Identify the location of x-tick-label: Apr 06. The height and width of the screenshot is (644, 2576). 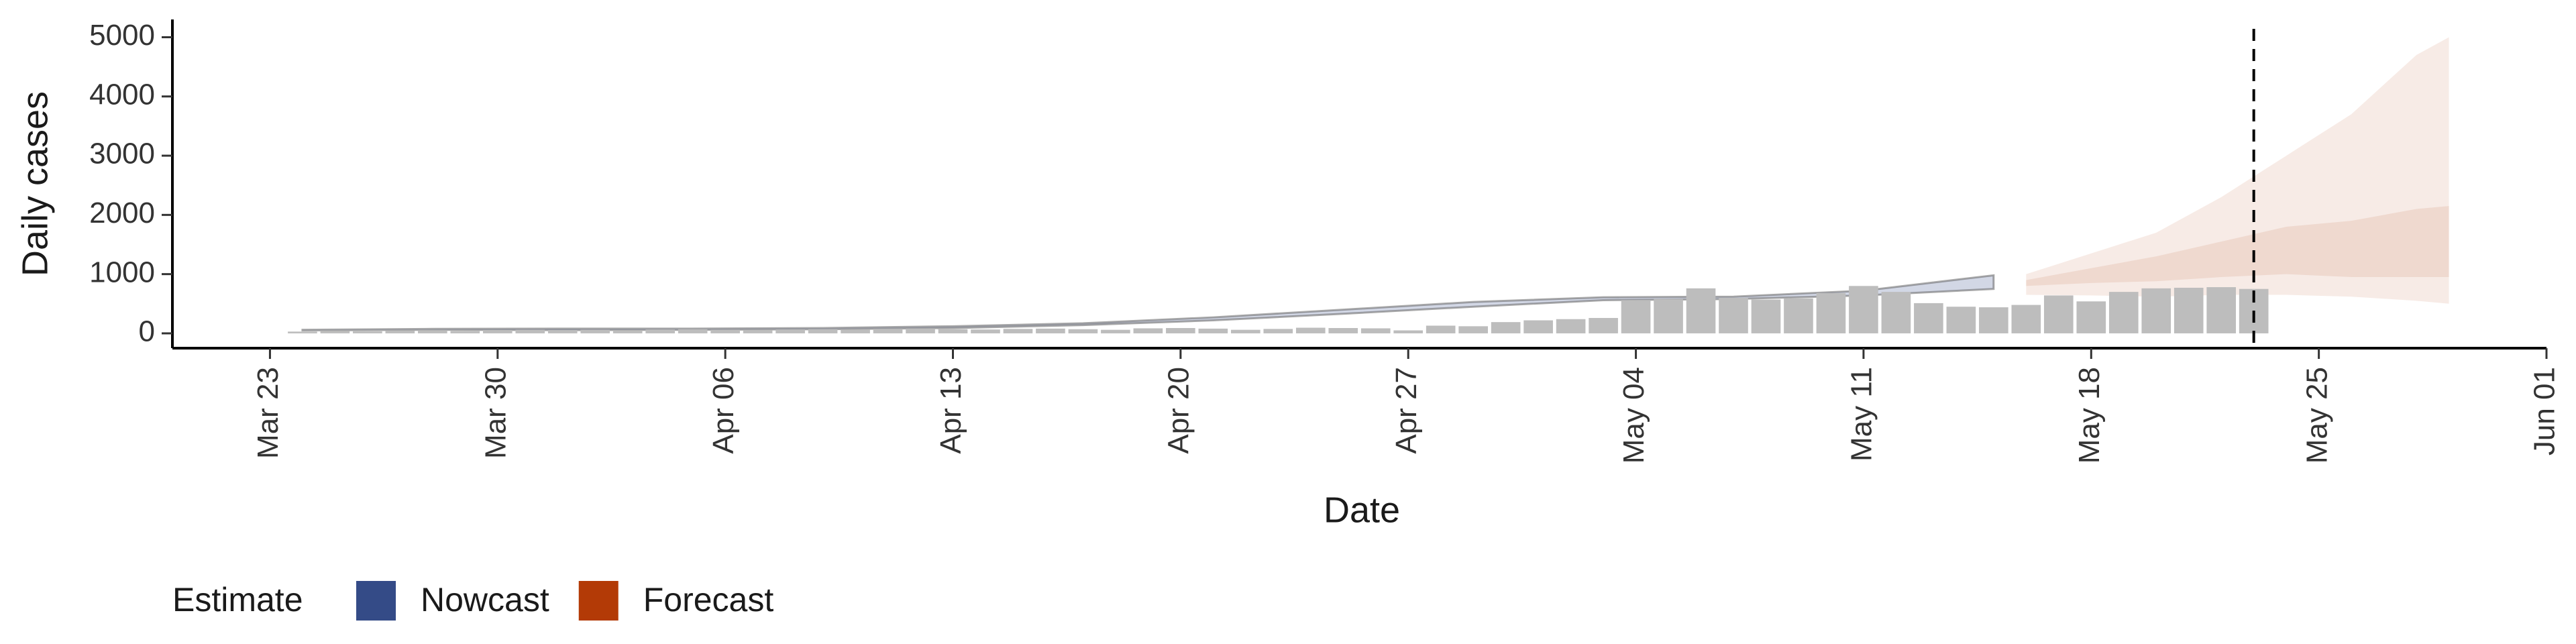
(723, 410).